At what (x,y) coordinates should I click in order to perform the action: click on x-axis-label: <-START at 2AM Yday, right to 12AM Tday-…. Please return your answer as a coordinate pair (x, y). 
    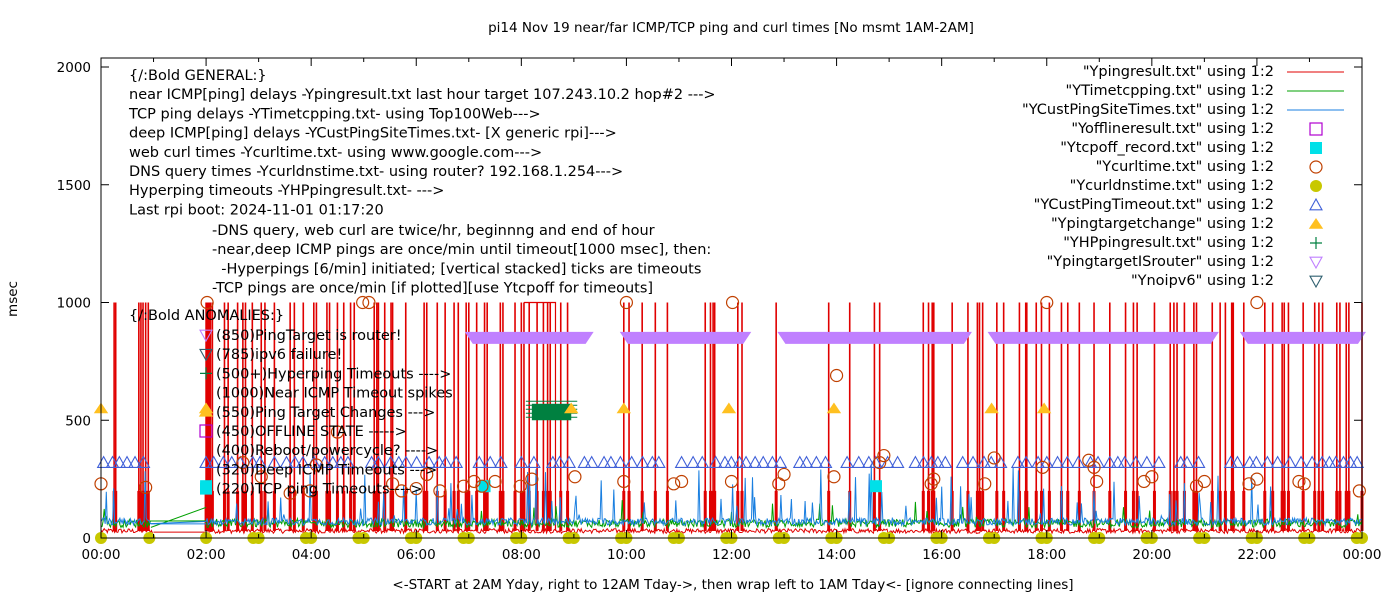
    Looking at the image, I should click on (732, 585).